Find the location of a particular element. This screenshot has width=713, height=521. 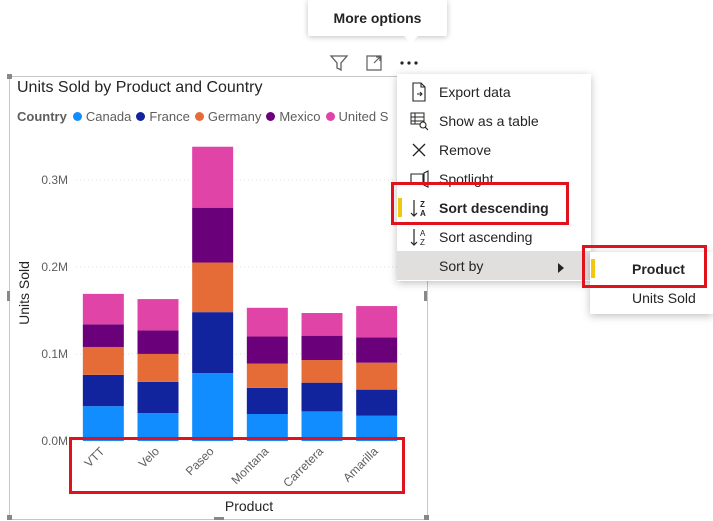

submenu-item-product: Product is located at coordinates (651, 268).